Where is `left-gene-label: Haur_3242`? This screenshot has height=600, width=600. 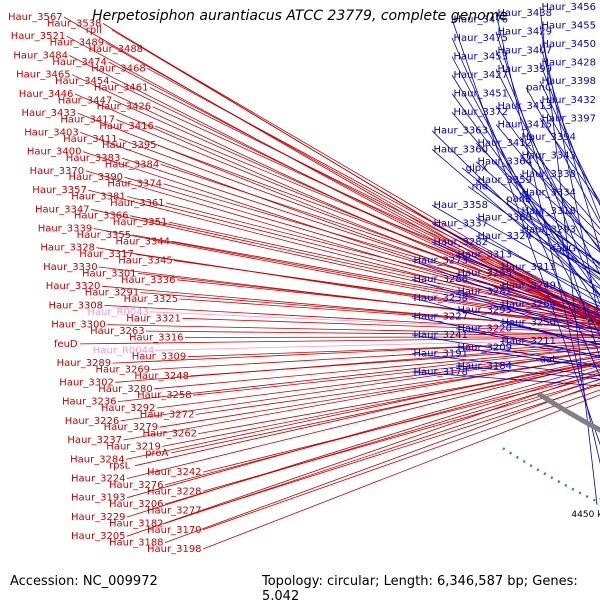 left-gene-label: Haur_3242 is located at coordinates (174, 472).